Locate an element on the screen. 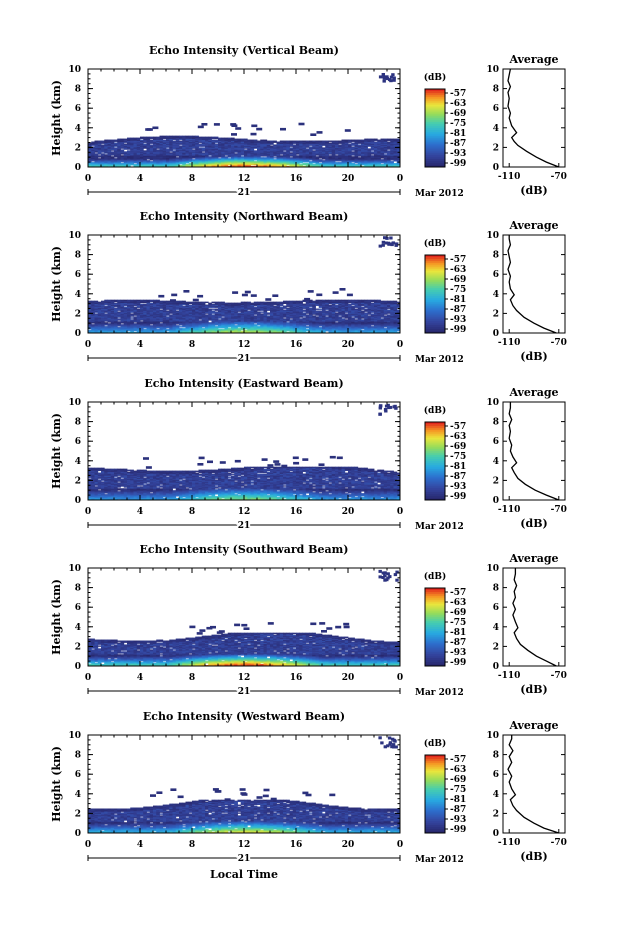  day-label: 21 is located at coordinates (244, 193).